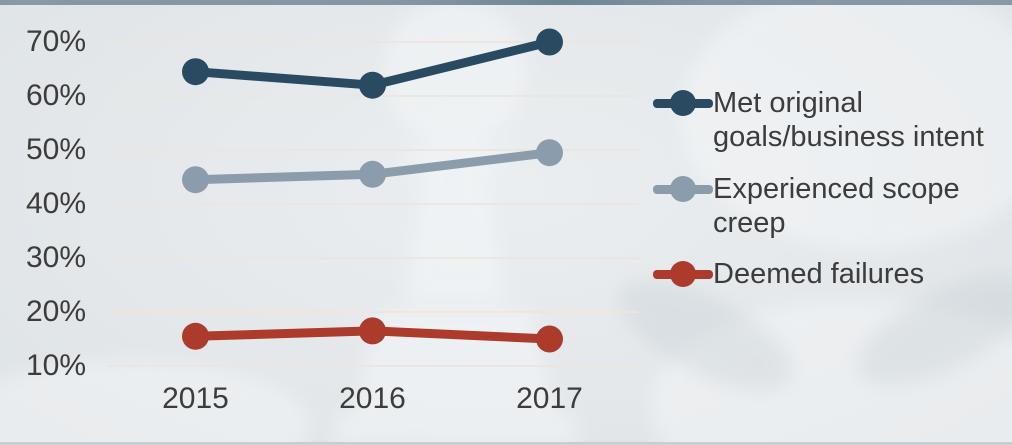  Describe the element at coordinates (55, 41) in the screenshot. I see `y-axis-label: 70%` at that location.